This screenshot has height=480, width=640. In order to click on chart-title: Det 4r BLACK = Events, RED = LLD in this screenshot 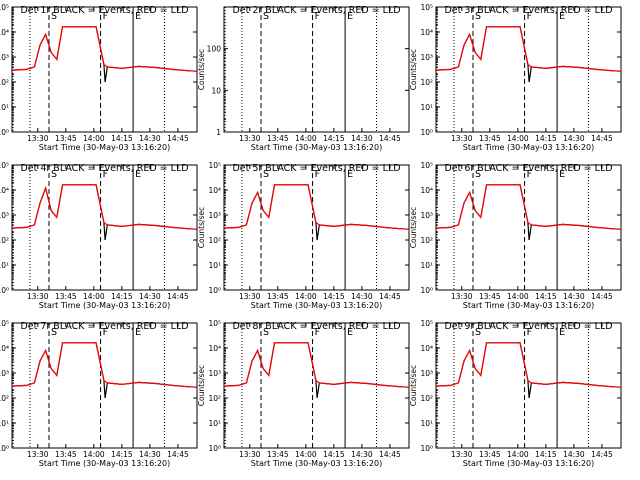, I will do `click(104, 168)`.